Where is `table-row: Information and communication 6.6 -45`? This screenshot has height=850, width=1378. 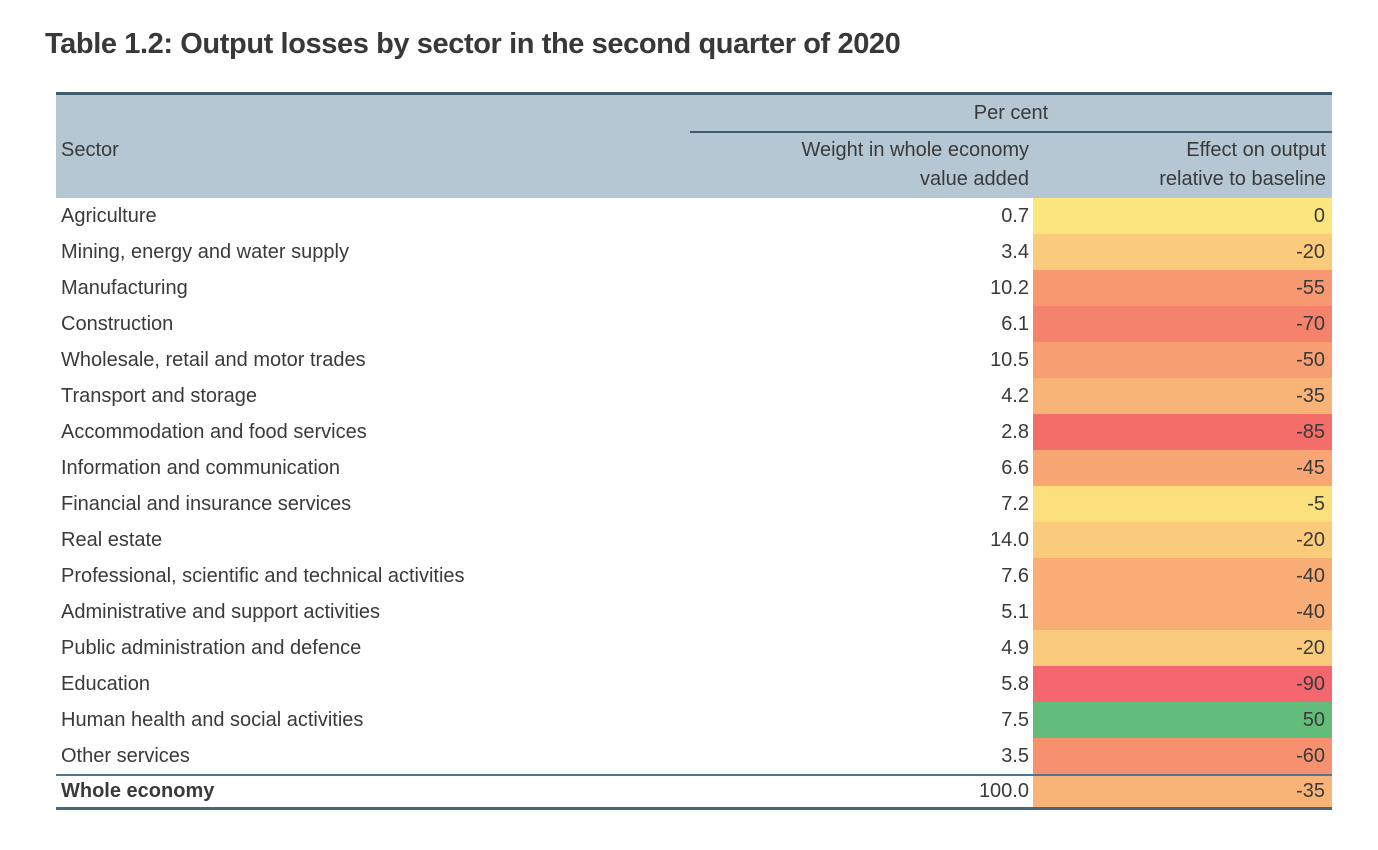
table-row: Information and communication 6.6 -45 is located at coordinates (694, 468).